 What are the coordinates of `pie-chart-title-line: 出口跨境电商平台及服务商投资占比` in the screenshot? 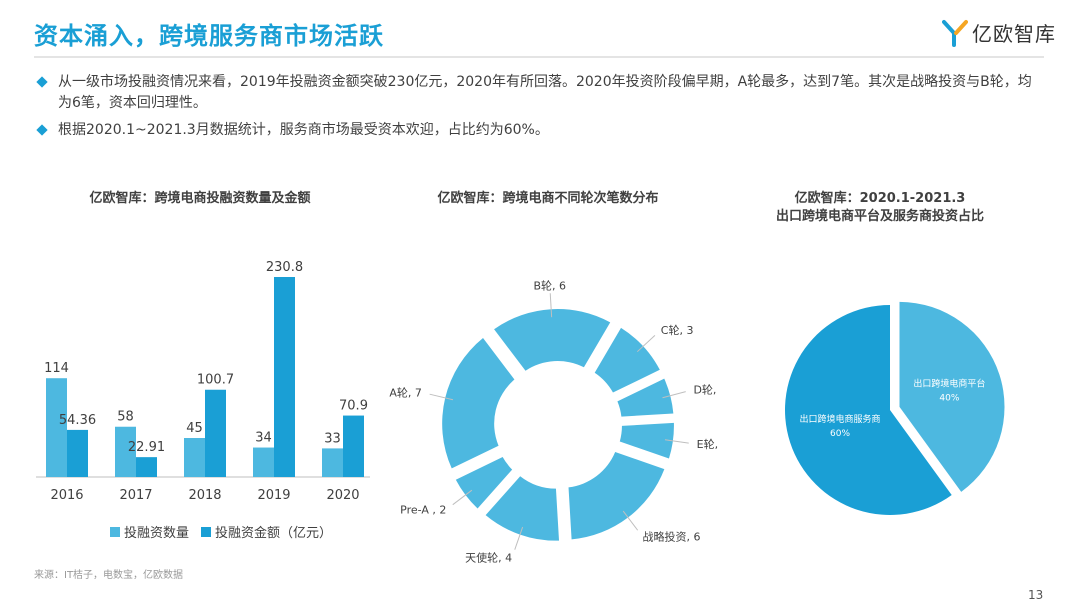 It's located at (879, 216).